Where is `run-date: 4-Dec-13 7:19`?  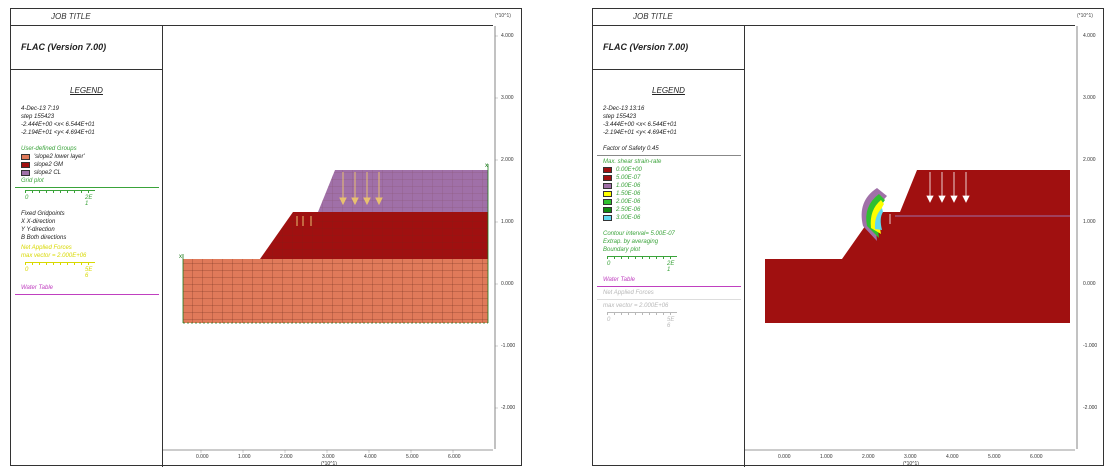
run-date: 4-Dec-13 7:19 is located at coordinates (40, 109).